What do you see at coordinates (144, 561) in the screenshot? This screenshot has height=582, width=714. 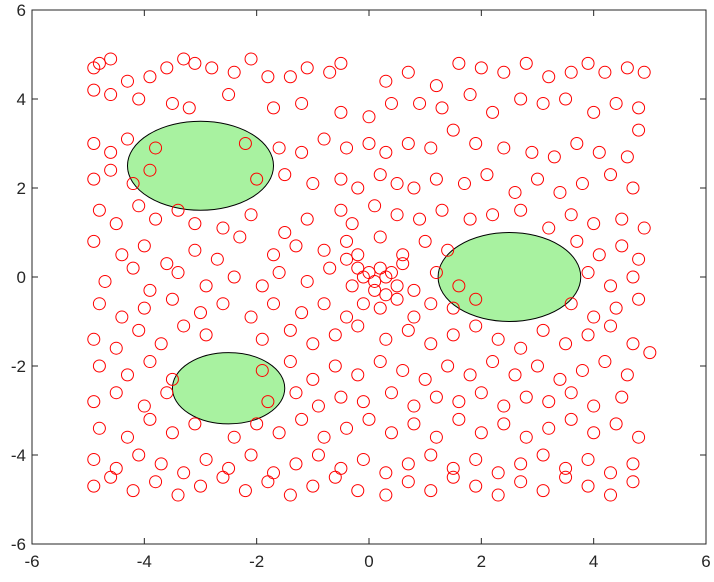 I see `x-tick-label-1: -4` at bounding box center [144, 561].